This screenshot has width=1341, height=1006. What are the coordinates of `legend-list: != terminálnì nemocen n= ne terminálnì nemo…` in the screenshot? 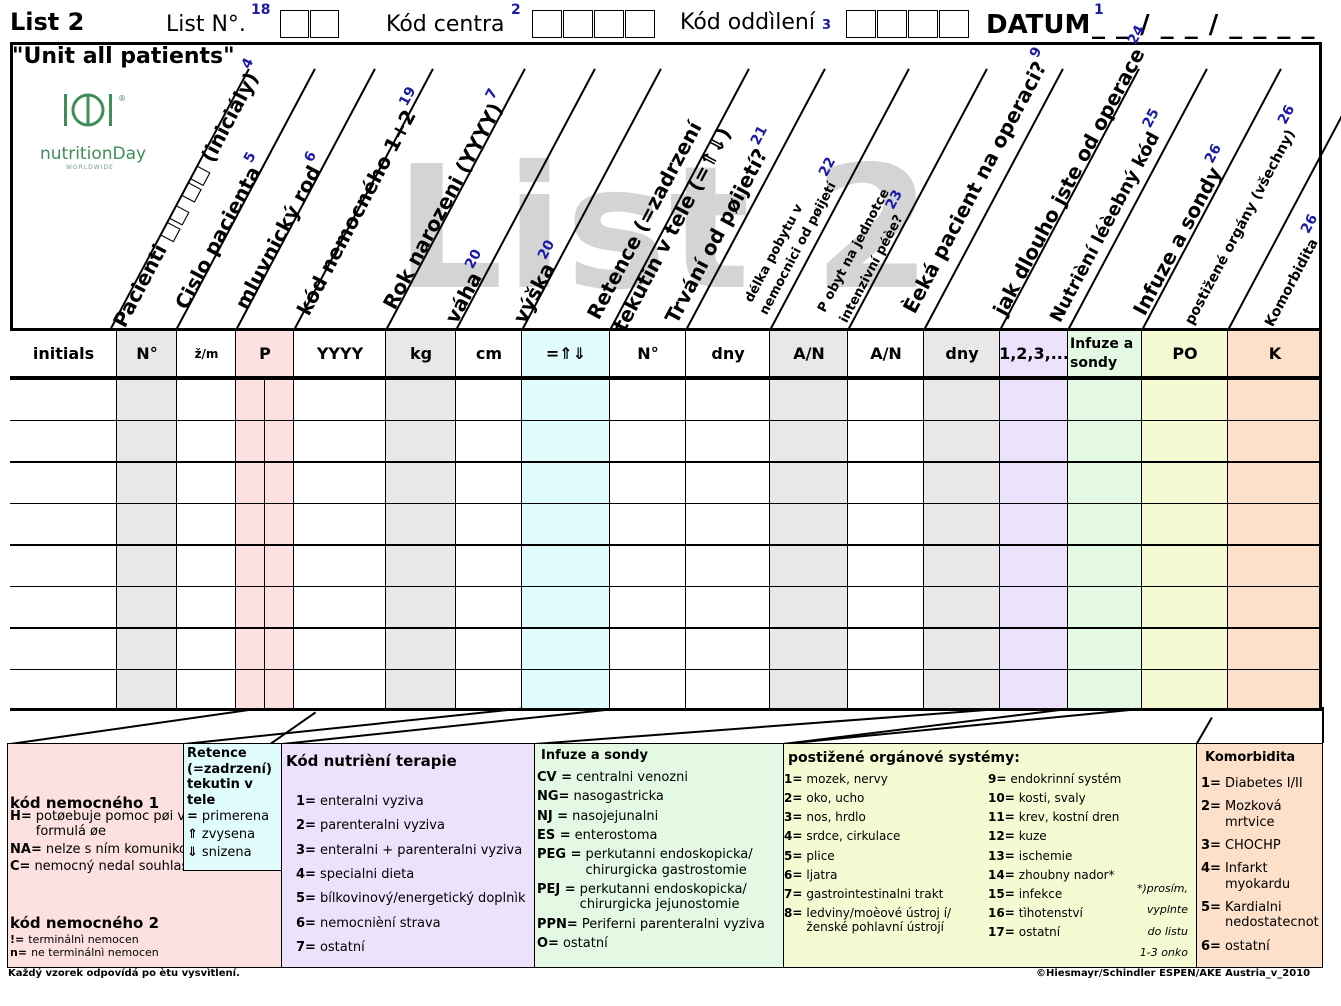 It's located at (145, 946).